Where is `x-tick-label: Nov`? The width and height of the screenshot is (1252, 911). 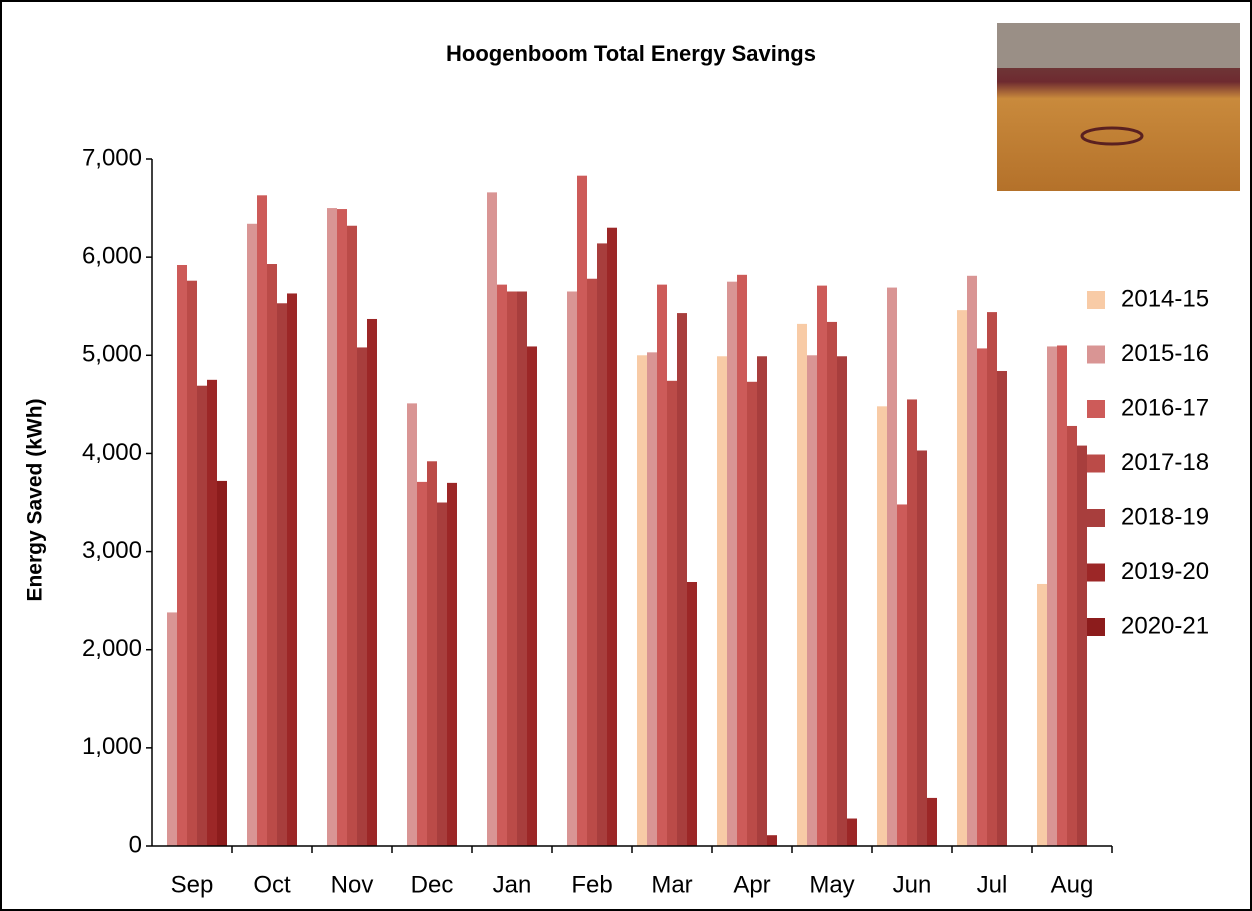
x-tick-label: Nov is located at coordinates (352, 884).